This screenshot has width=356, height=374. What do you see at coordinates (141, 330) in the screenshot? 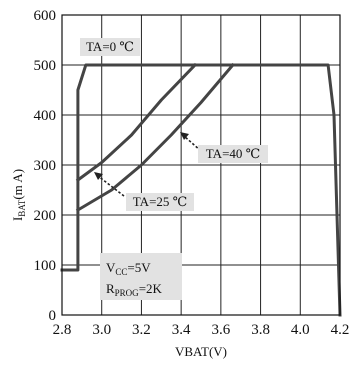
I see `x-tick-label: 3.2` at bounding box center [141, 330].